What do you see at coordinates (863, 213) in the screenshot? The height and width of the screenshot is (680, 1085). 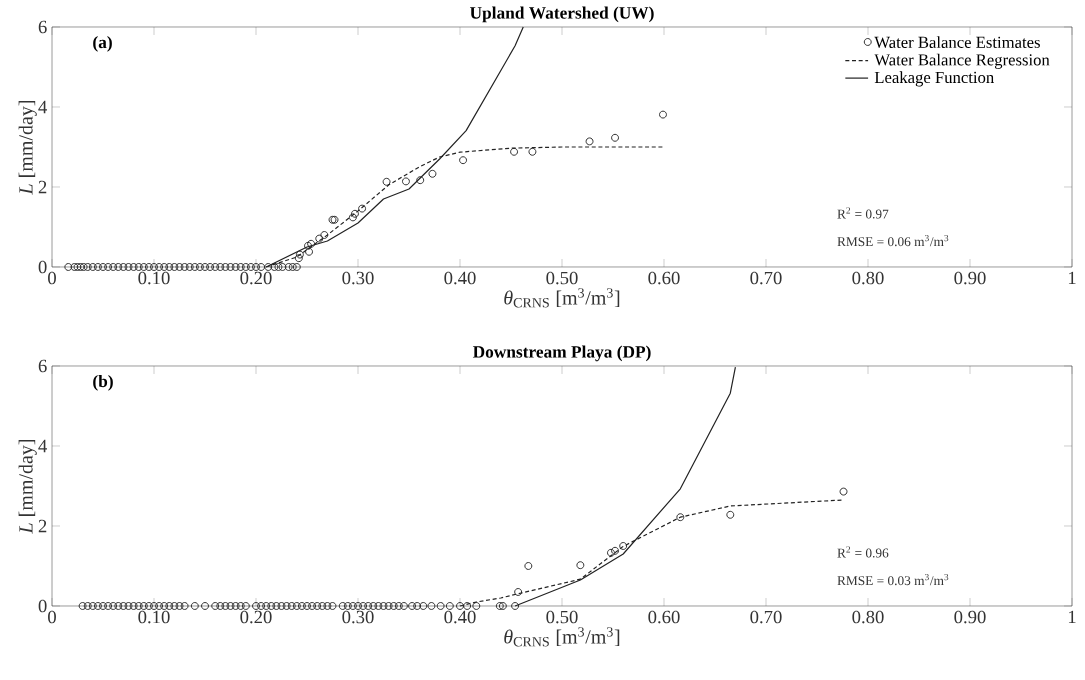 I see `annotation: R$^{2}$ = 0.97` at bounding box center [863, 213].